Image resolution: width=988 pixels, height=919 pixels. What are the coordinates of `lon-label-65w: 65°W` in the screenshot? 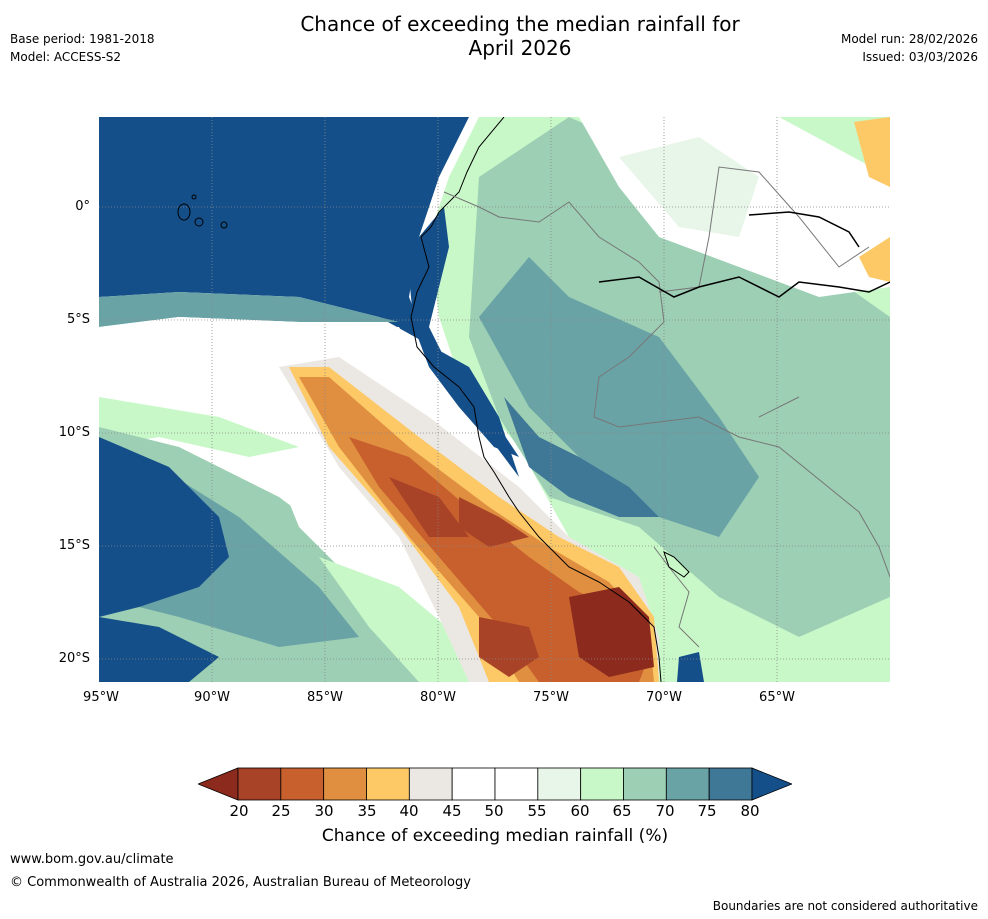 It's located at (777, 697).